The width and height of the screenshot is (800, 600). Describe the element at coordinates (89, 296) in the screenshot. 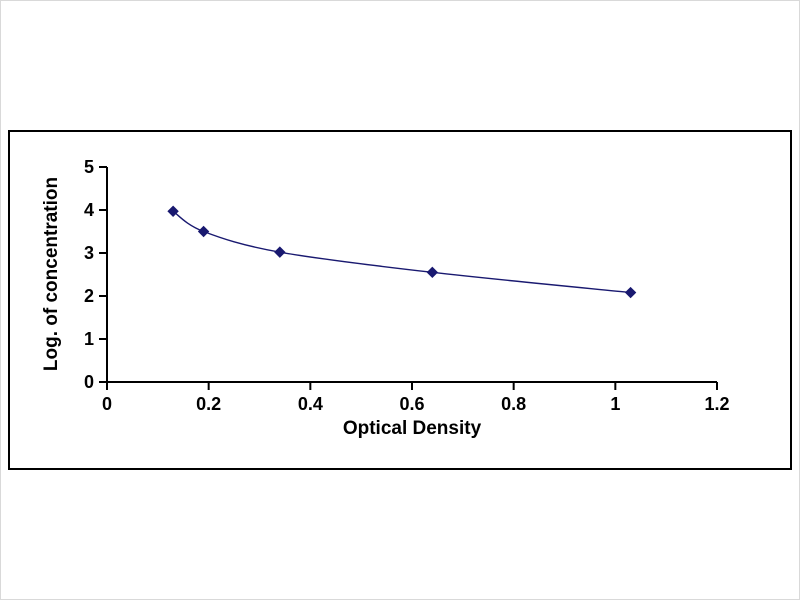

I see `y-tick-label: 2` at that location.